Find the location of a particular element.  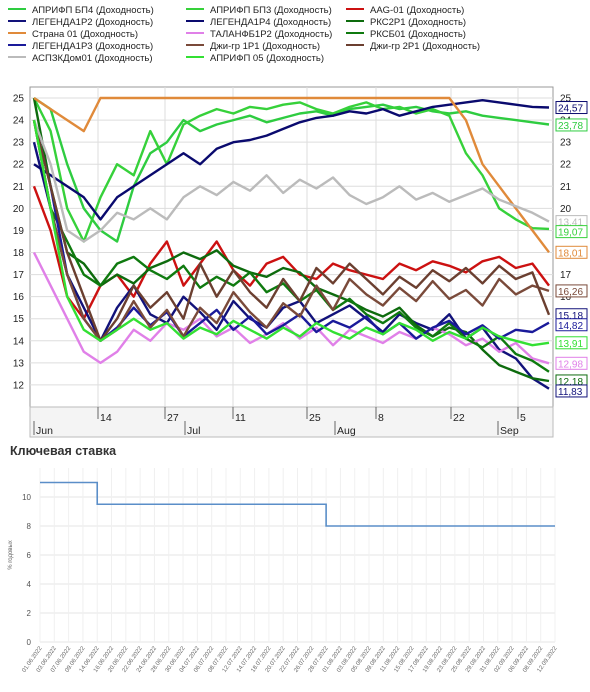

legend-label: ТАЛАНФБ1Р2 (Доходность) is located at coordinates (271, 34).